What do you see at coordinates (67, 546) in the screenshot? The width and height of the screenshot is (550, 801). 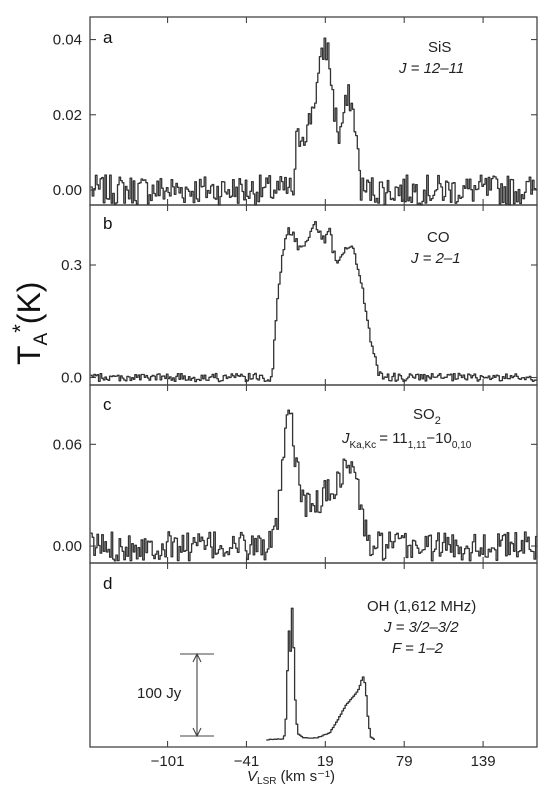 I see `panel-c-ytick-label: 0.00` at bounding box center [67, 546].